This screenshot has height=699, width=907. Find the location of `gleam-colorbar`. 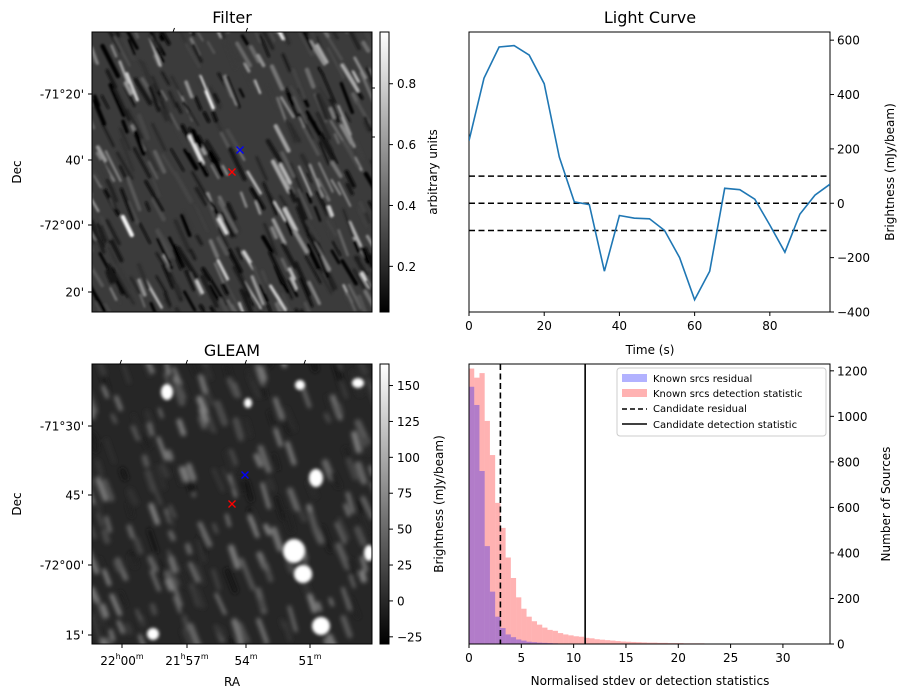

gleam-colorbar is located at coordinates (384, 504).